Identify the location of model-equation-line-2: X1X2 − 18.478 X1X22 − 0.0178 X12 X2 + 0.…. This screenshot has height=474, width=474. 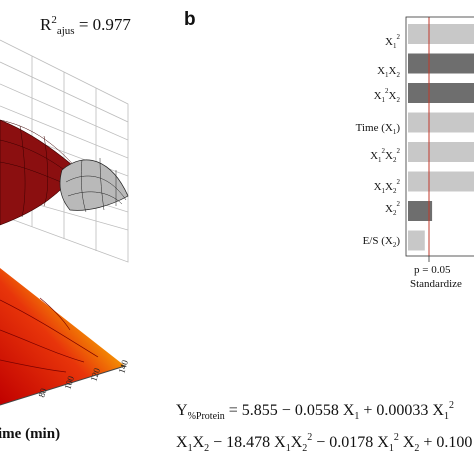
(324, 443).